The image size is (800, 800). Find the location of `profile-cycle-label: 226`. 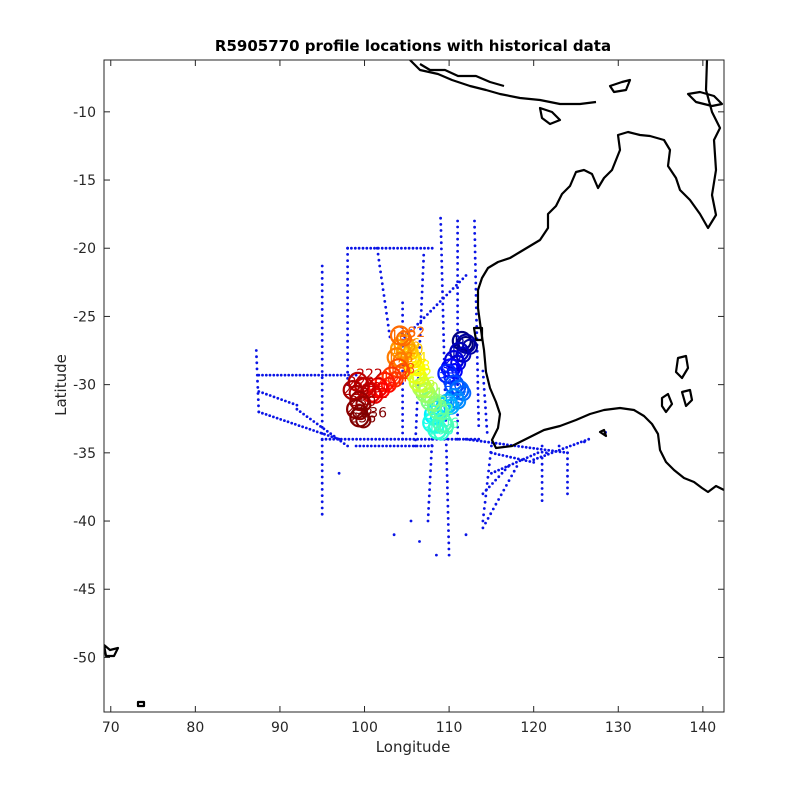

profile-cycle-label: 226 is located at coordinates (356, 391).